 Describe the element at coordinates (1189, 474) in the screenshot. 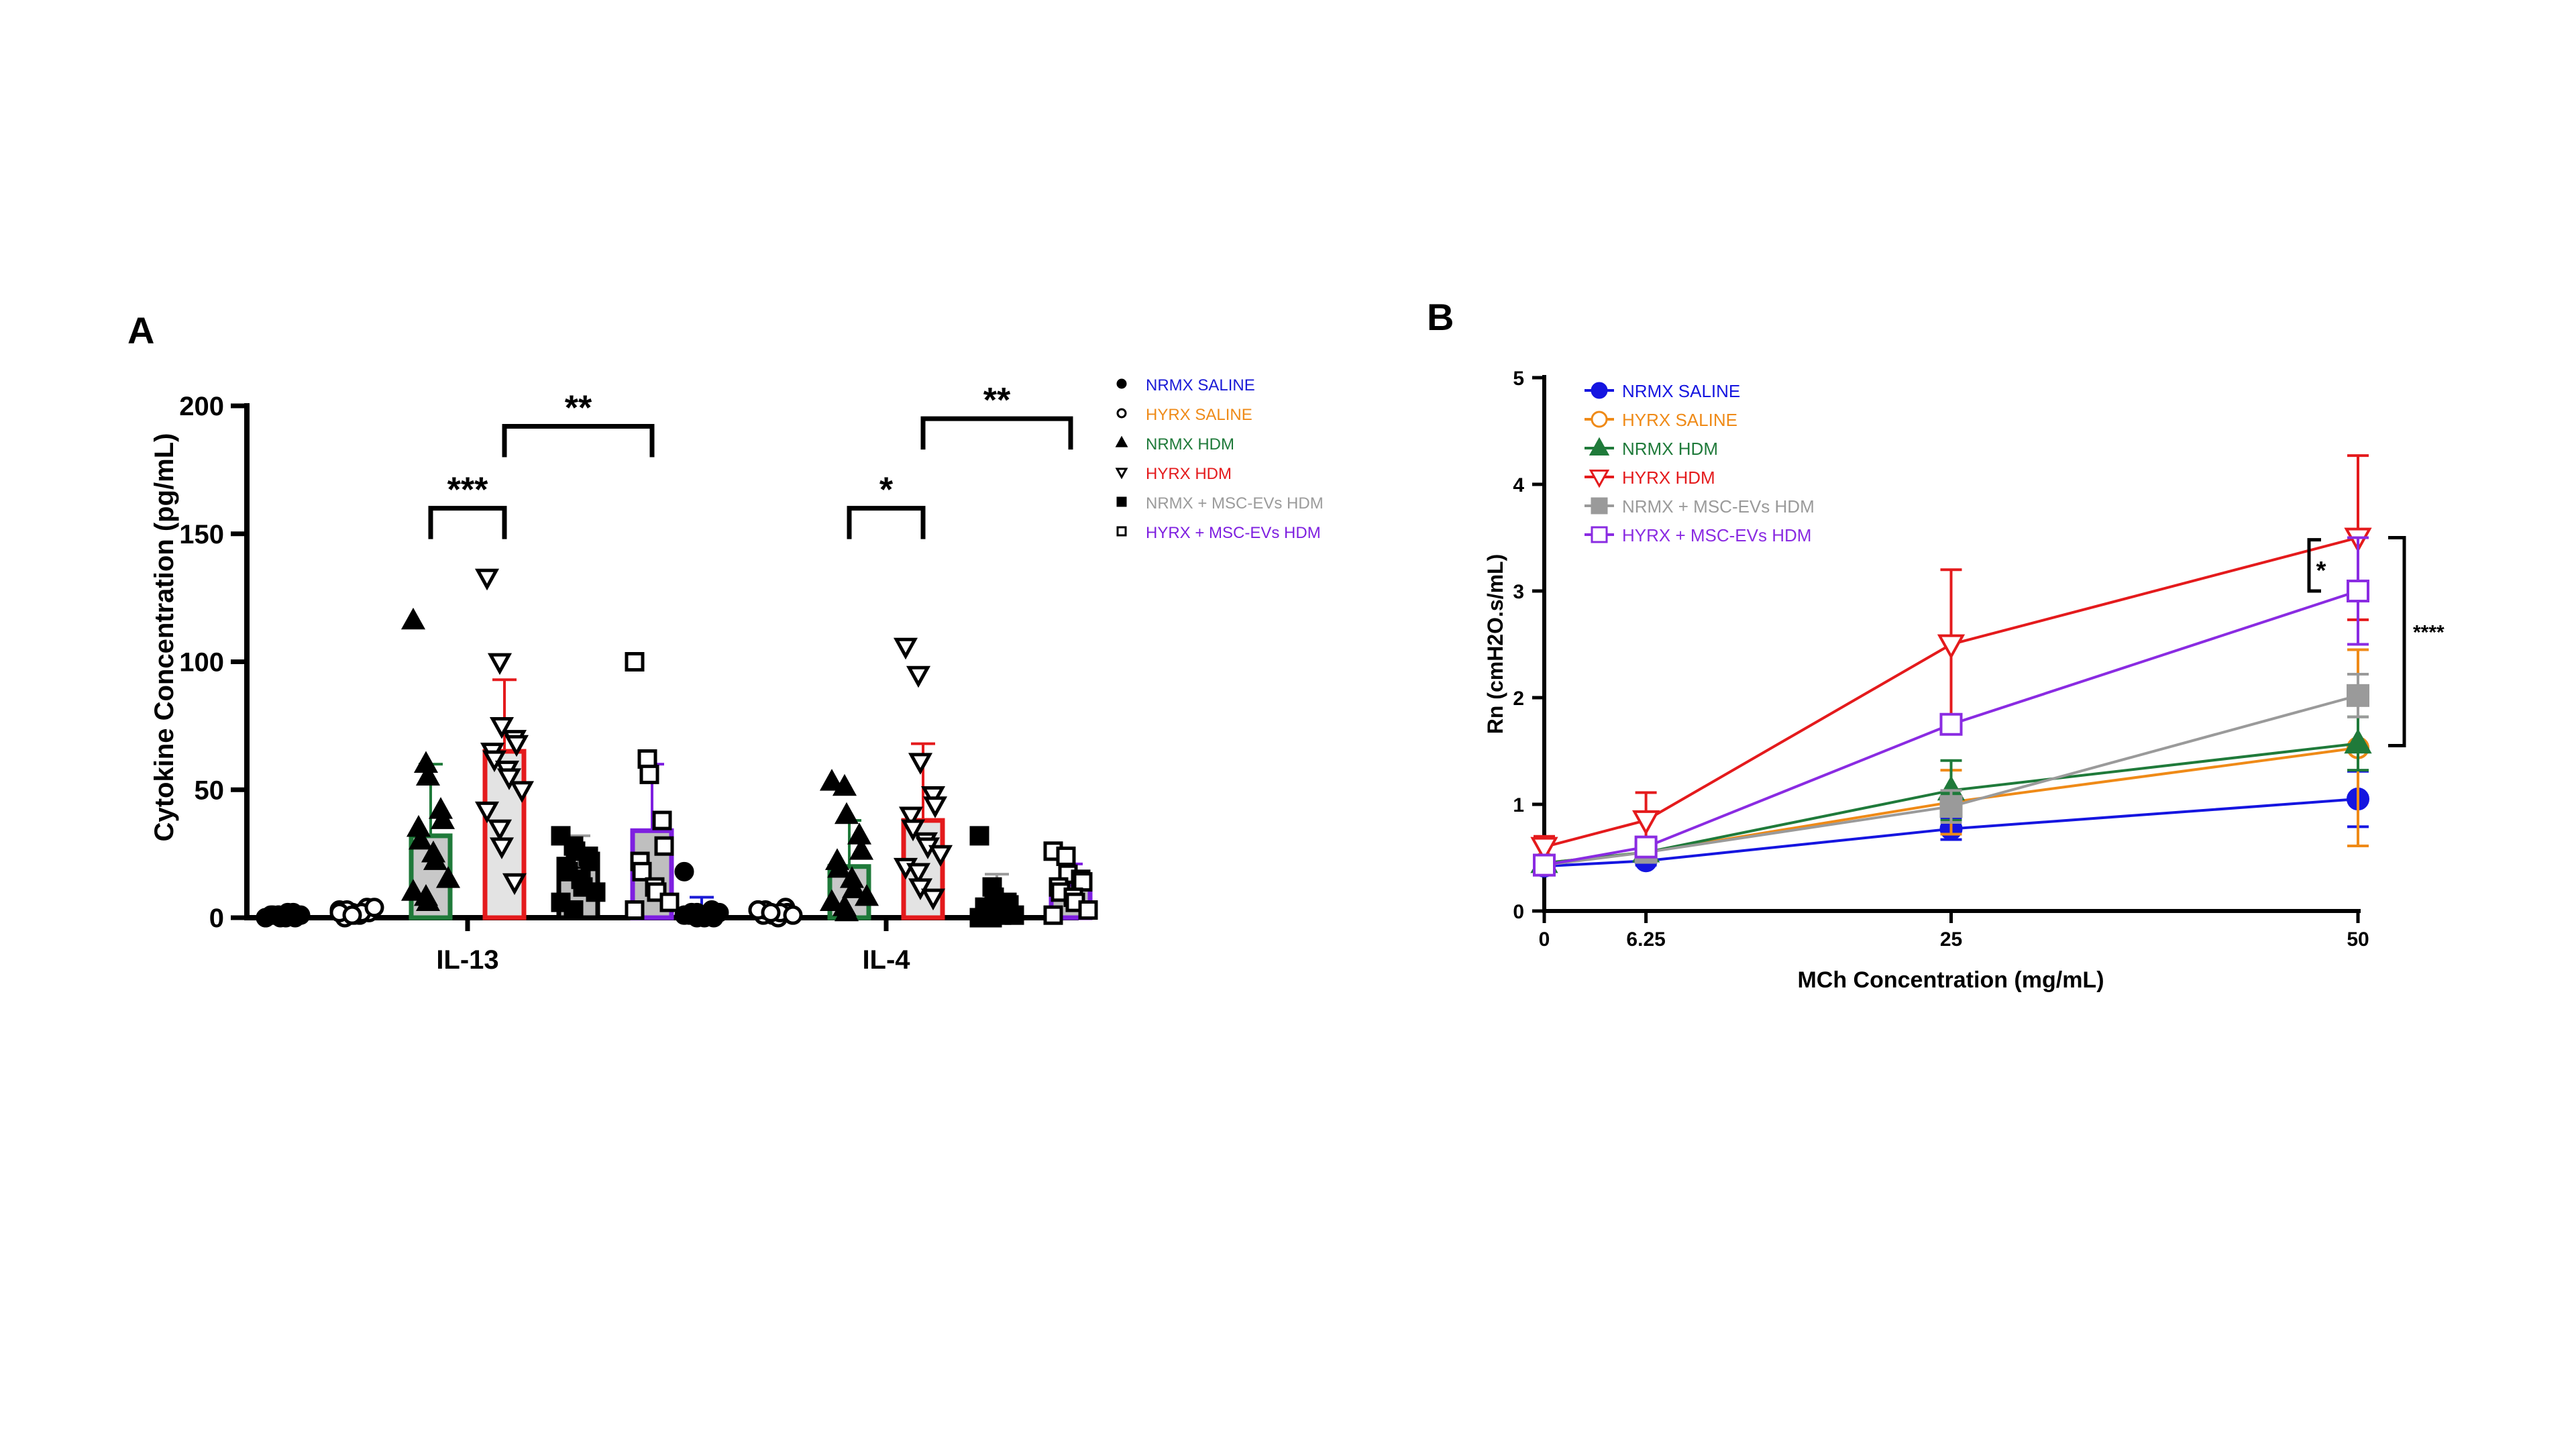

I see `legend-label: HYRX HDM` at that location.